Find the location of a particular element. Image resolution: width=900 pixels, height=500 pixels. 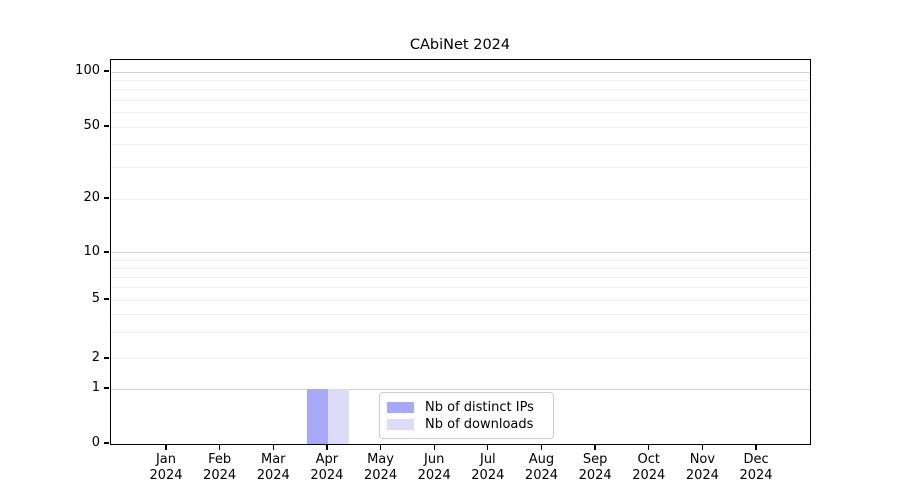

month-label: Apr is located at coordinates (327, 459).